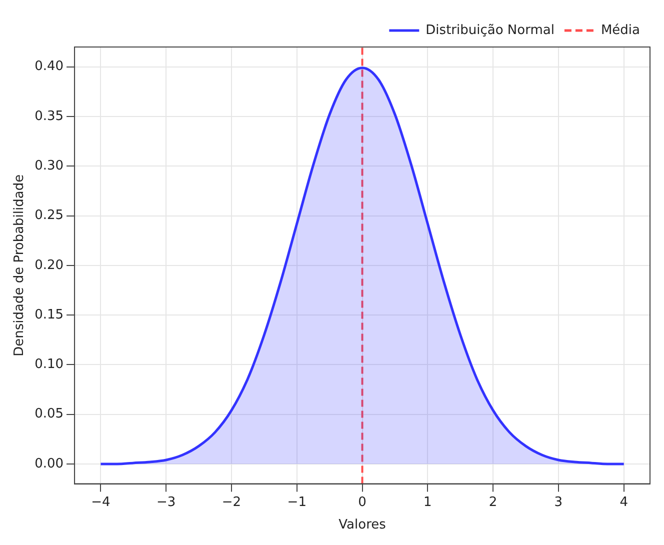 The image size is (664, 545). I want to click on y-tick-label: 0.20, so click(49, 265).